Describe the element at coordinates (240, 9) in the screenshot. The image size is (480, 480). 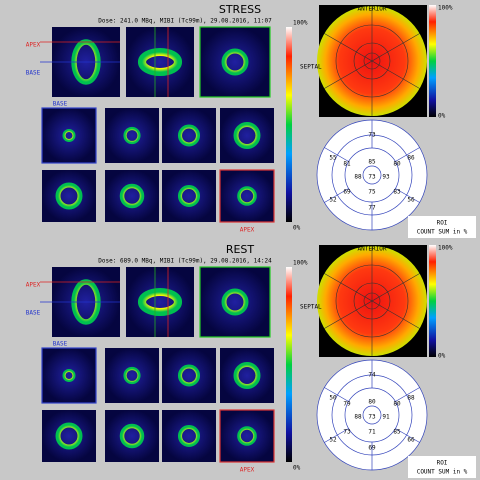
I see `section-title: STRESS` at that location.